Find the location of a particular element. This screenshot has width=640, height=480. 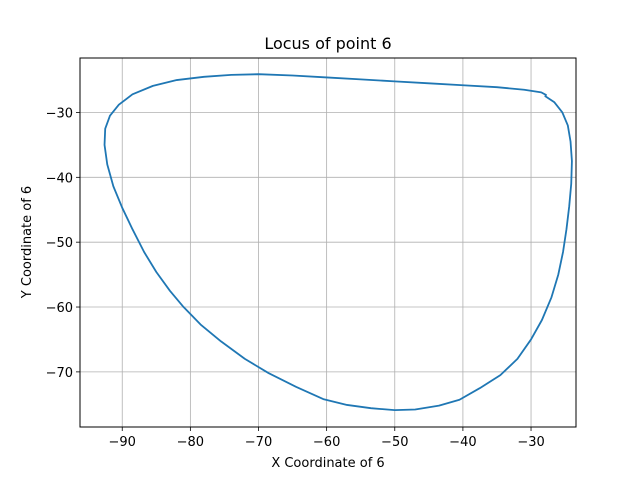

y-axis-label: Y Coordinate of 6 is located at coordinates (27, 242).